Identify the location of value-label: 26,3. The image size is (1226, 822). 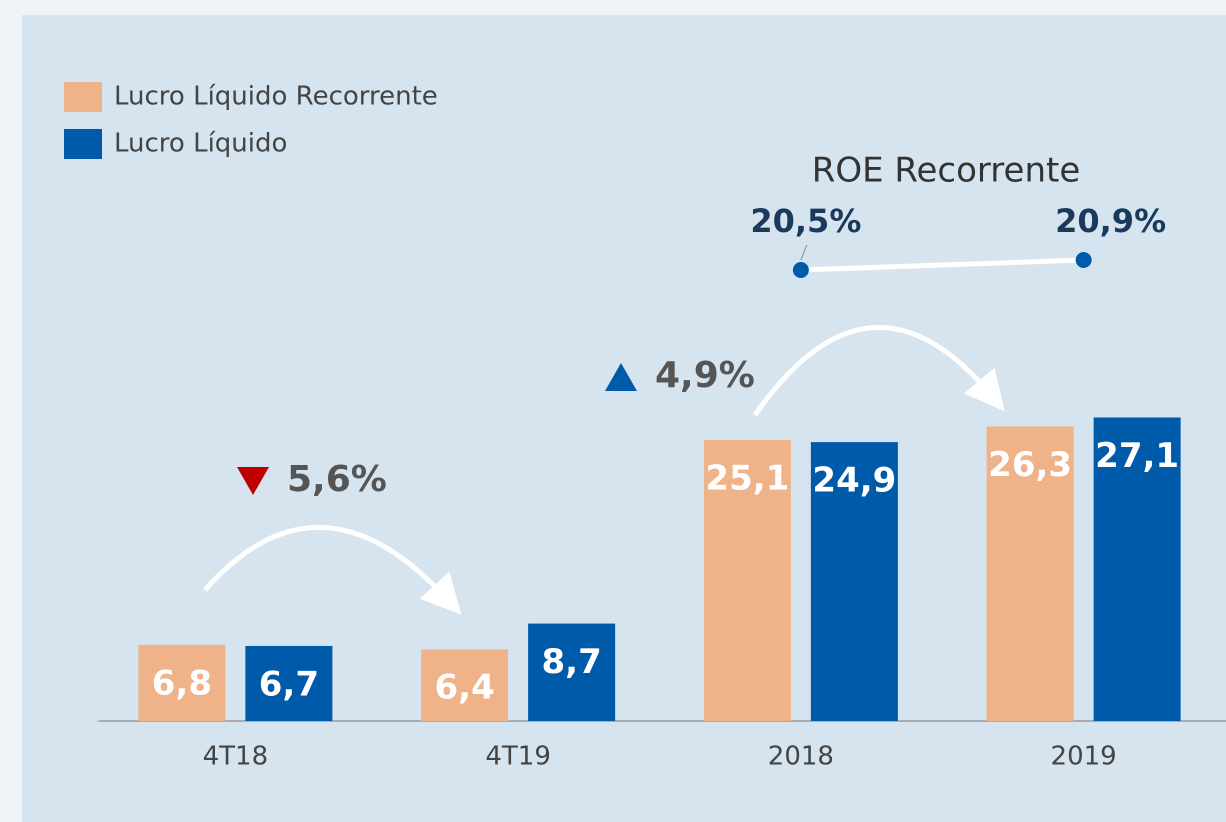
(1030, 465).